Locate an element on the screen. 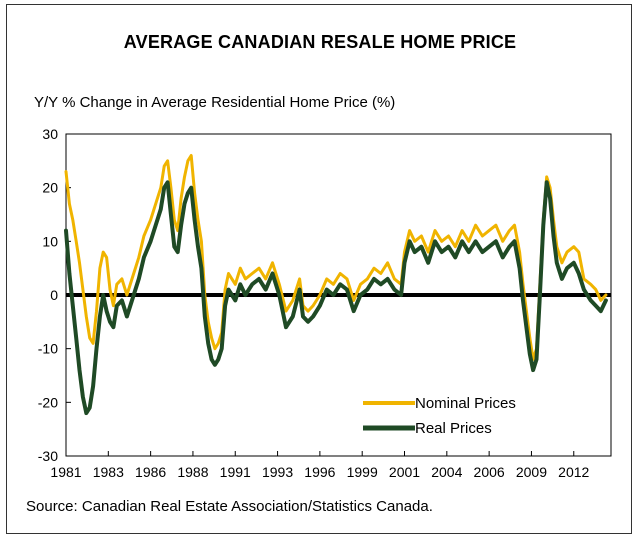 This screenshot has height=540, width=640. y-axis: 30 20 10 0 -10 -20 -30 is located at coordinates (54, 295).